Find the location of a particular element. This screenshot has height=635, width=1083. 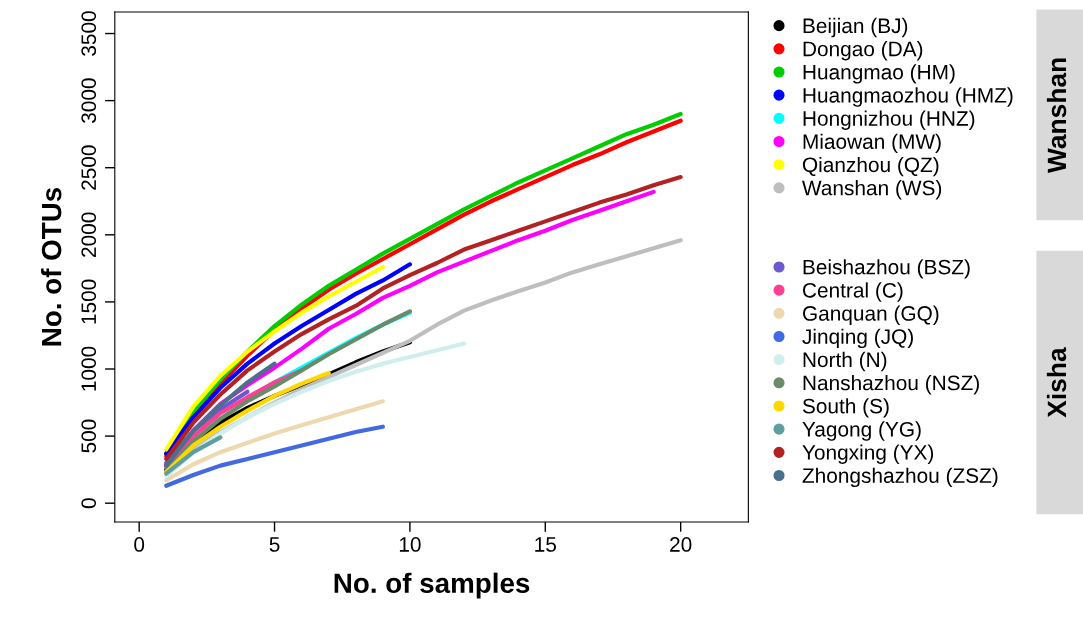

x-tick-label: 15 is located at coordinates (545, 544).